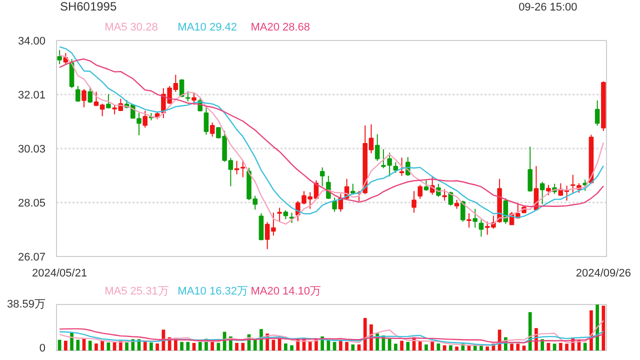 Image resolution: width=640 pixels, height=360 pixels. Describe the element at coordinates (136, 292) in the screenshot. I see `text: MA5 25.31万` at that location.